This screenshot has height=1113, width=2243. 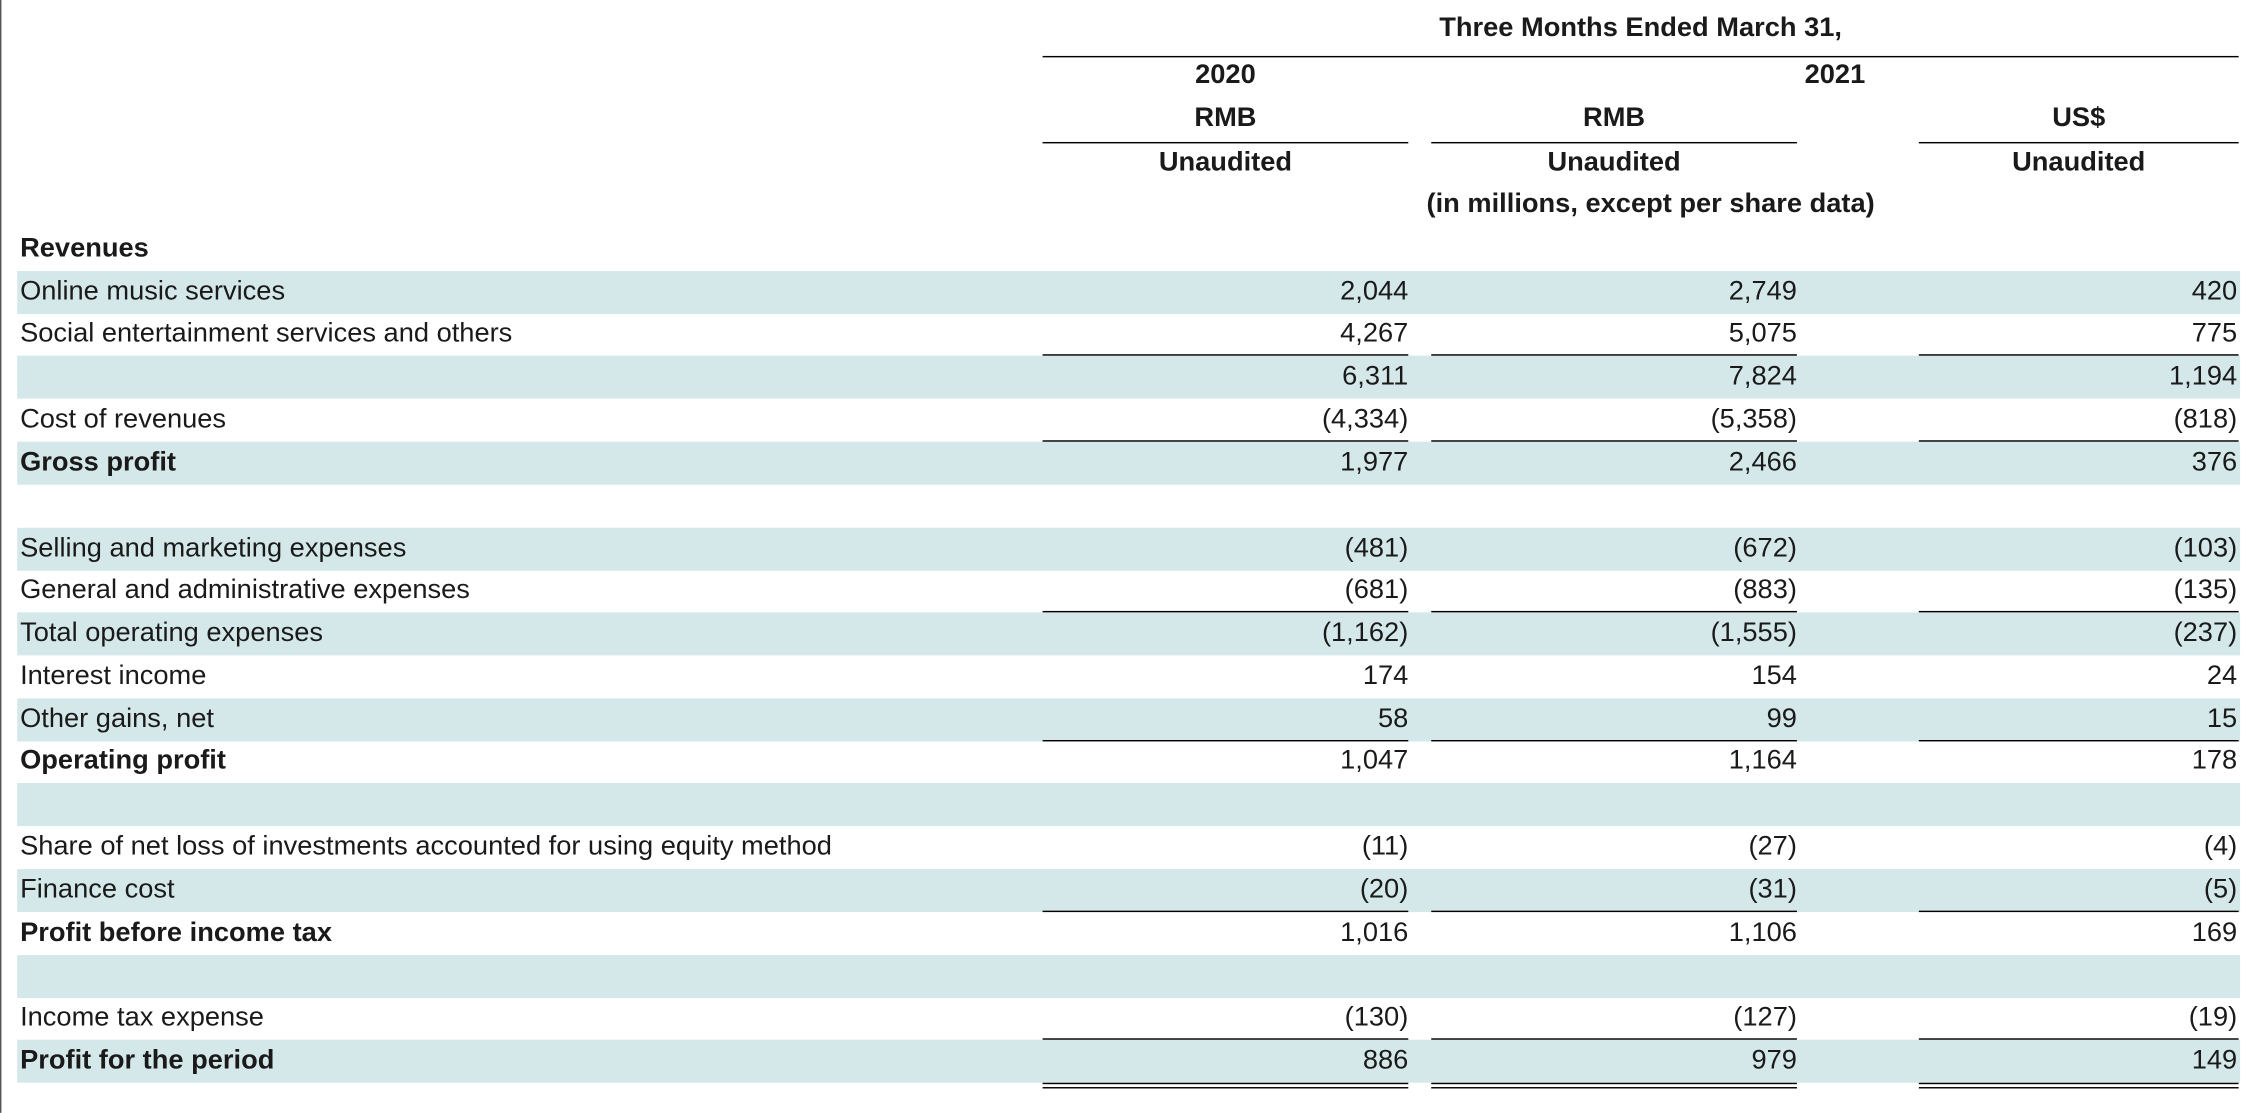 What do you see at coordinates (1640, 56) in the screenshot?
I see `period-header-rule` at bounding box center [1640, 56].